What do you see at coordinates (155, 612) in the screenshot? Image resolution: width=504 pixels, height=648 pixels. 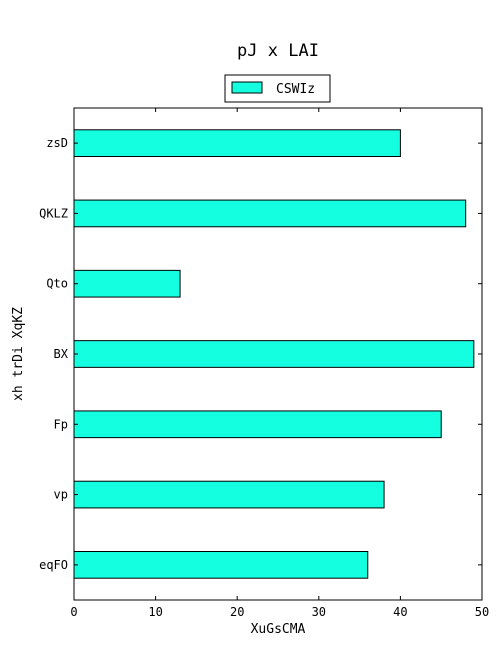 I see `x-tick-label: 10` at bounding box center [155, 612].